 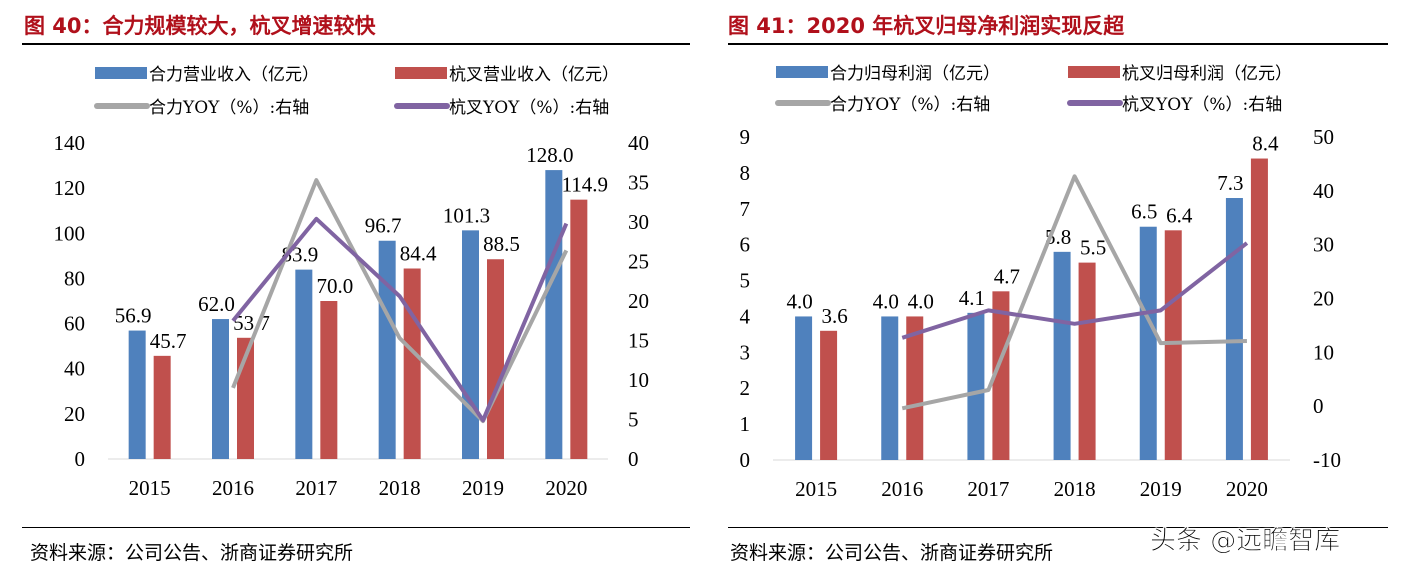 I want to click on left-tick-label: 120, so click(x=70, y=188).